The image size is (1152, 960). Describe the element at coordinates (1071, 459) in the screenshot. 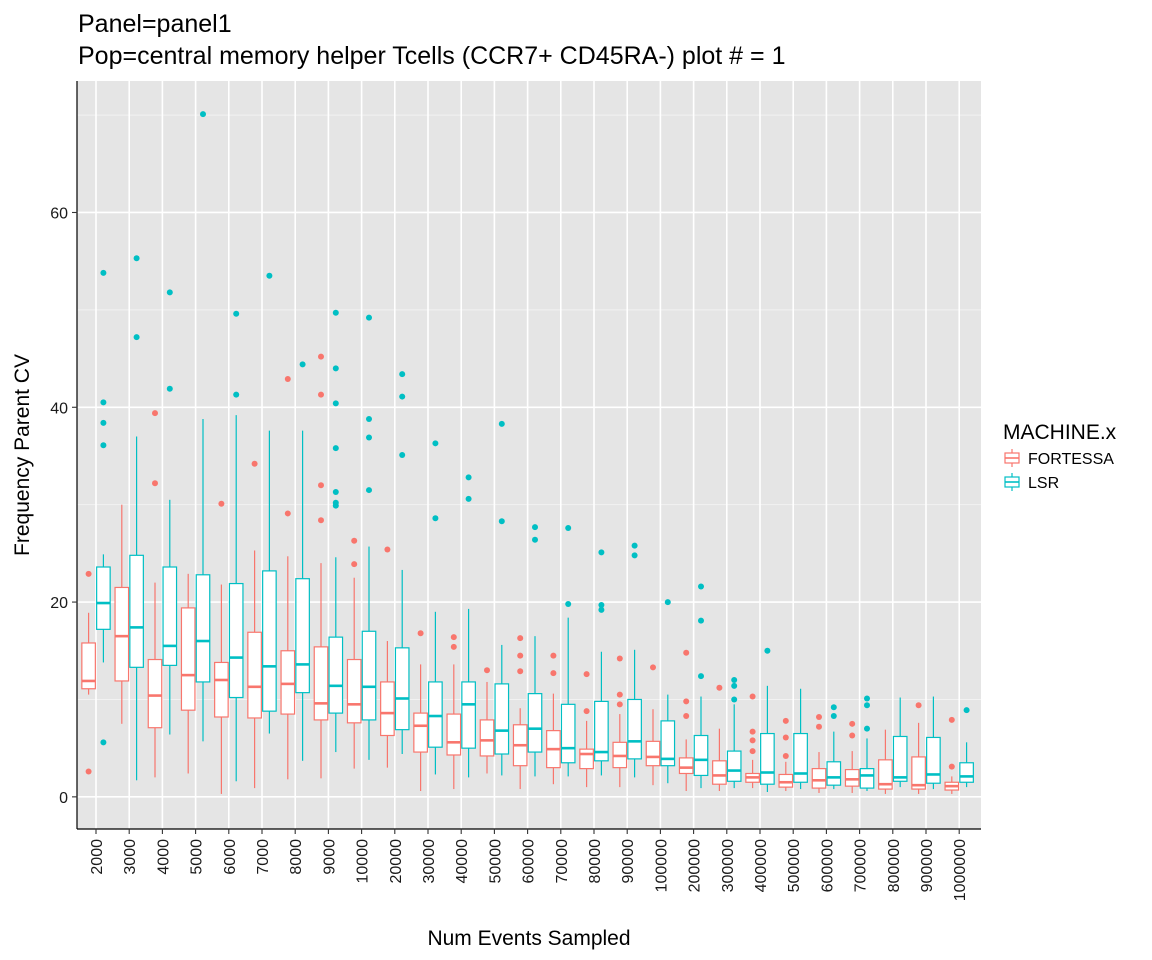

I see `legend-label-fortessa: FORTESSA` at that location.